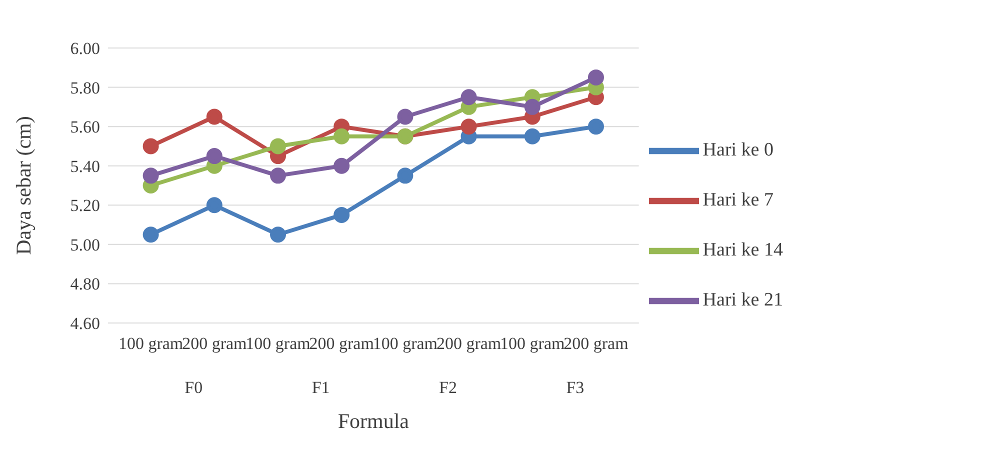  Describe the element at coordinates (448, 387) in the screenshot. I see `text: F2` at that location.